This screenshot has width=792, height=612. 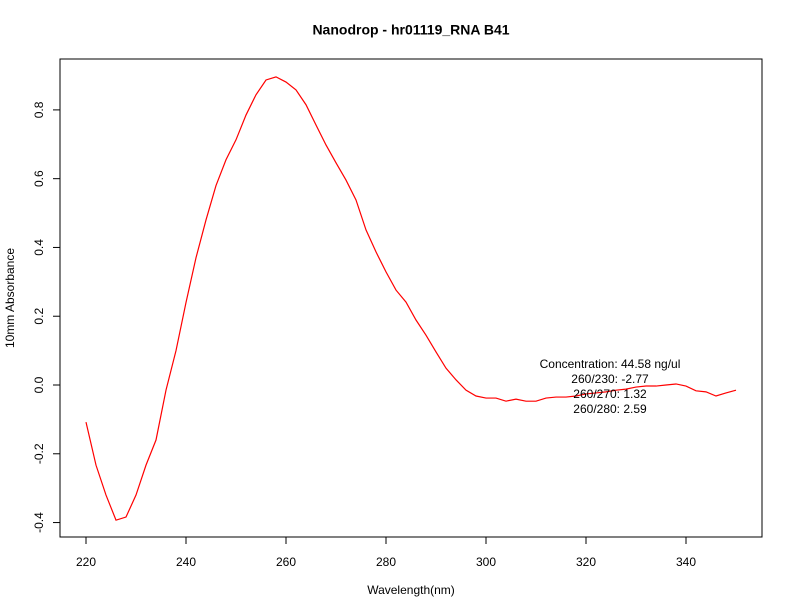 I want to click on x-tick-label: 340, so click(x=686, y=562).